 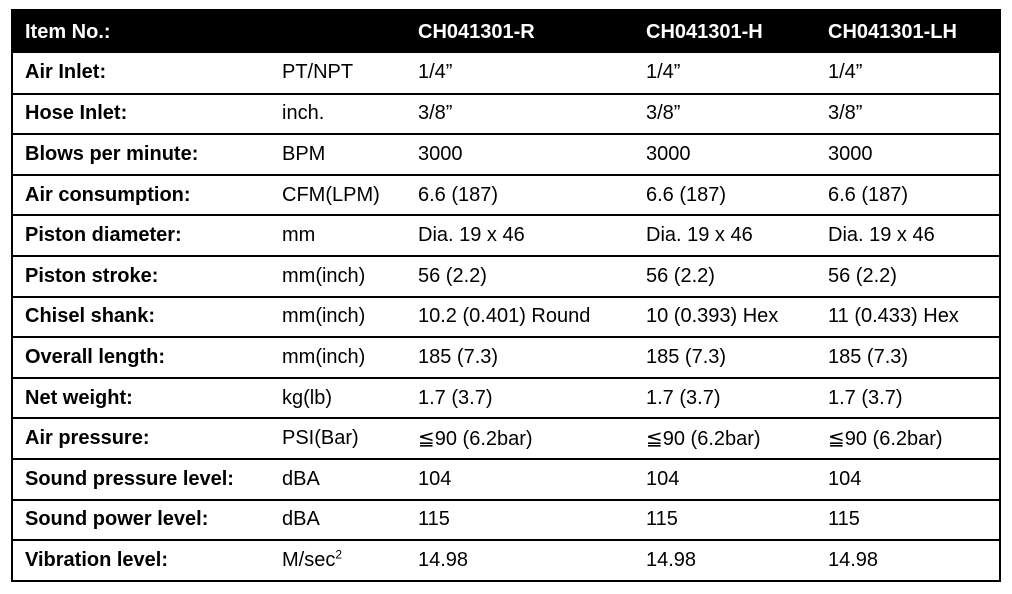 What do you see at coordinates (506, 520) in the screenshot?
I see `table-row: Sound power level: dBA 115 115 115` at bounding box center [506, 520].